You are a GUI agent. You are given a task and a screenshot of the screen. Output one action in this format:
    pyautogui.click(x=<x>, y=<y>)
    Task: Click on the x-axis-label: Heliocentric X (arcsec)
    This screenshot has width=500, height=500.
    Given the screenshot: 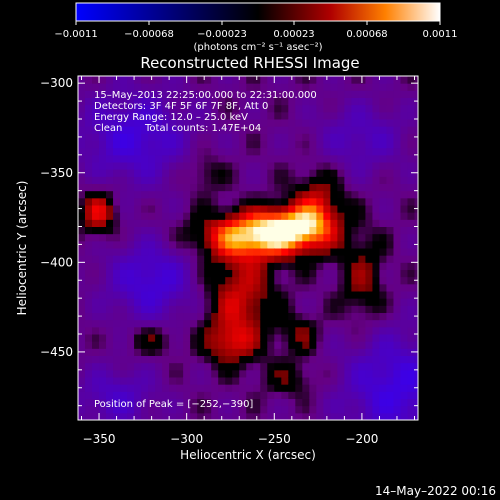 What is the action you would take?
    pyautogui.click(x=248, y=455)
    